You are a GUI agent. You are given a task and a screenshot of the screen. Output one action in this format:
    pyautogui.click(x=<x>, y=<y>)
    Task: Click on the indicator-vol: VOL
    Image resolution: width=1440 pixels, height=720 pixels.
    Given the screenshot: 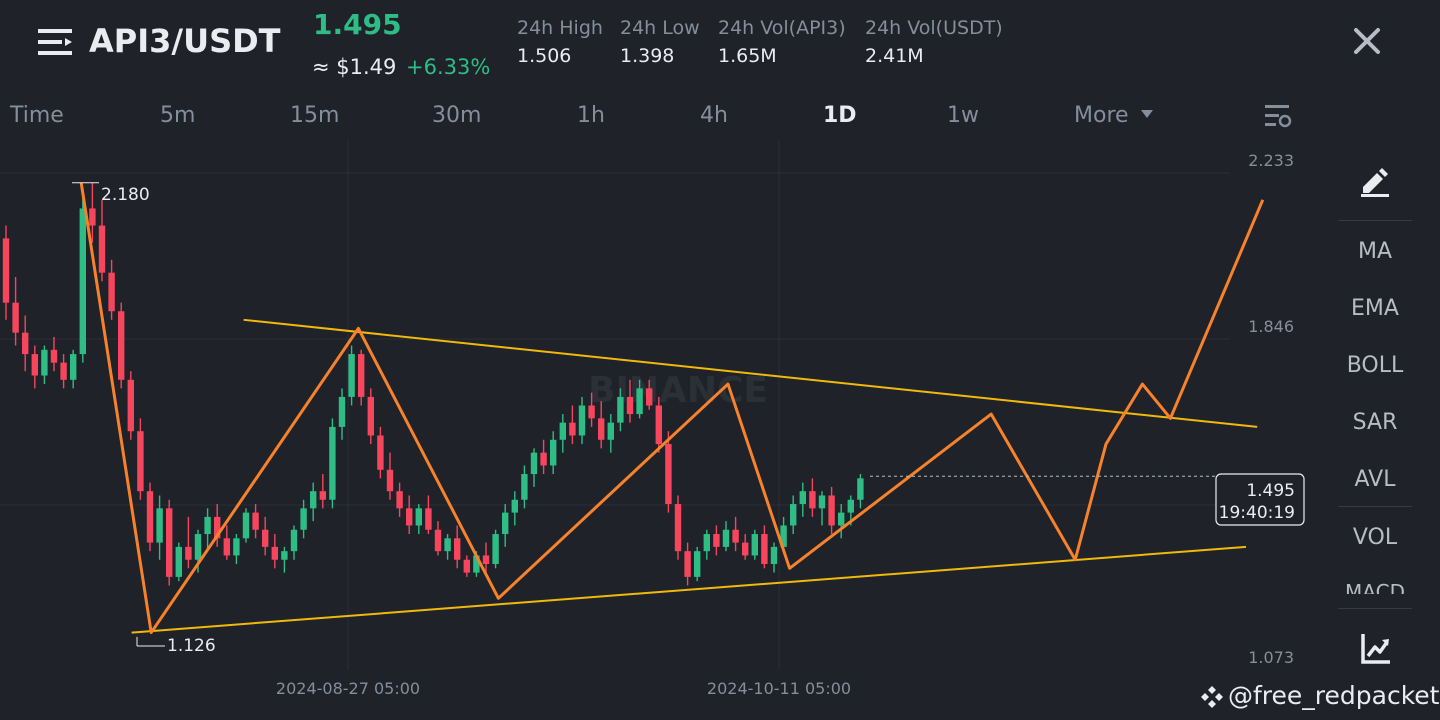 What is the action you would take?
    pyautogui.click(x=1375, y=537)
    